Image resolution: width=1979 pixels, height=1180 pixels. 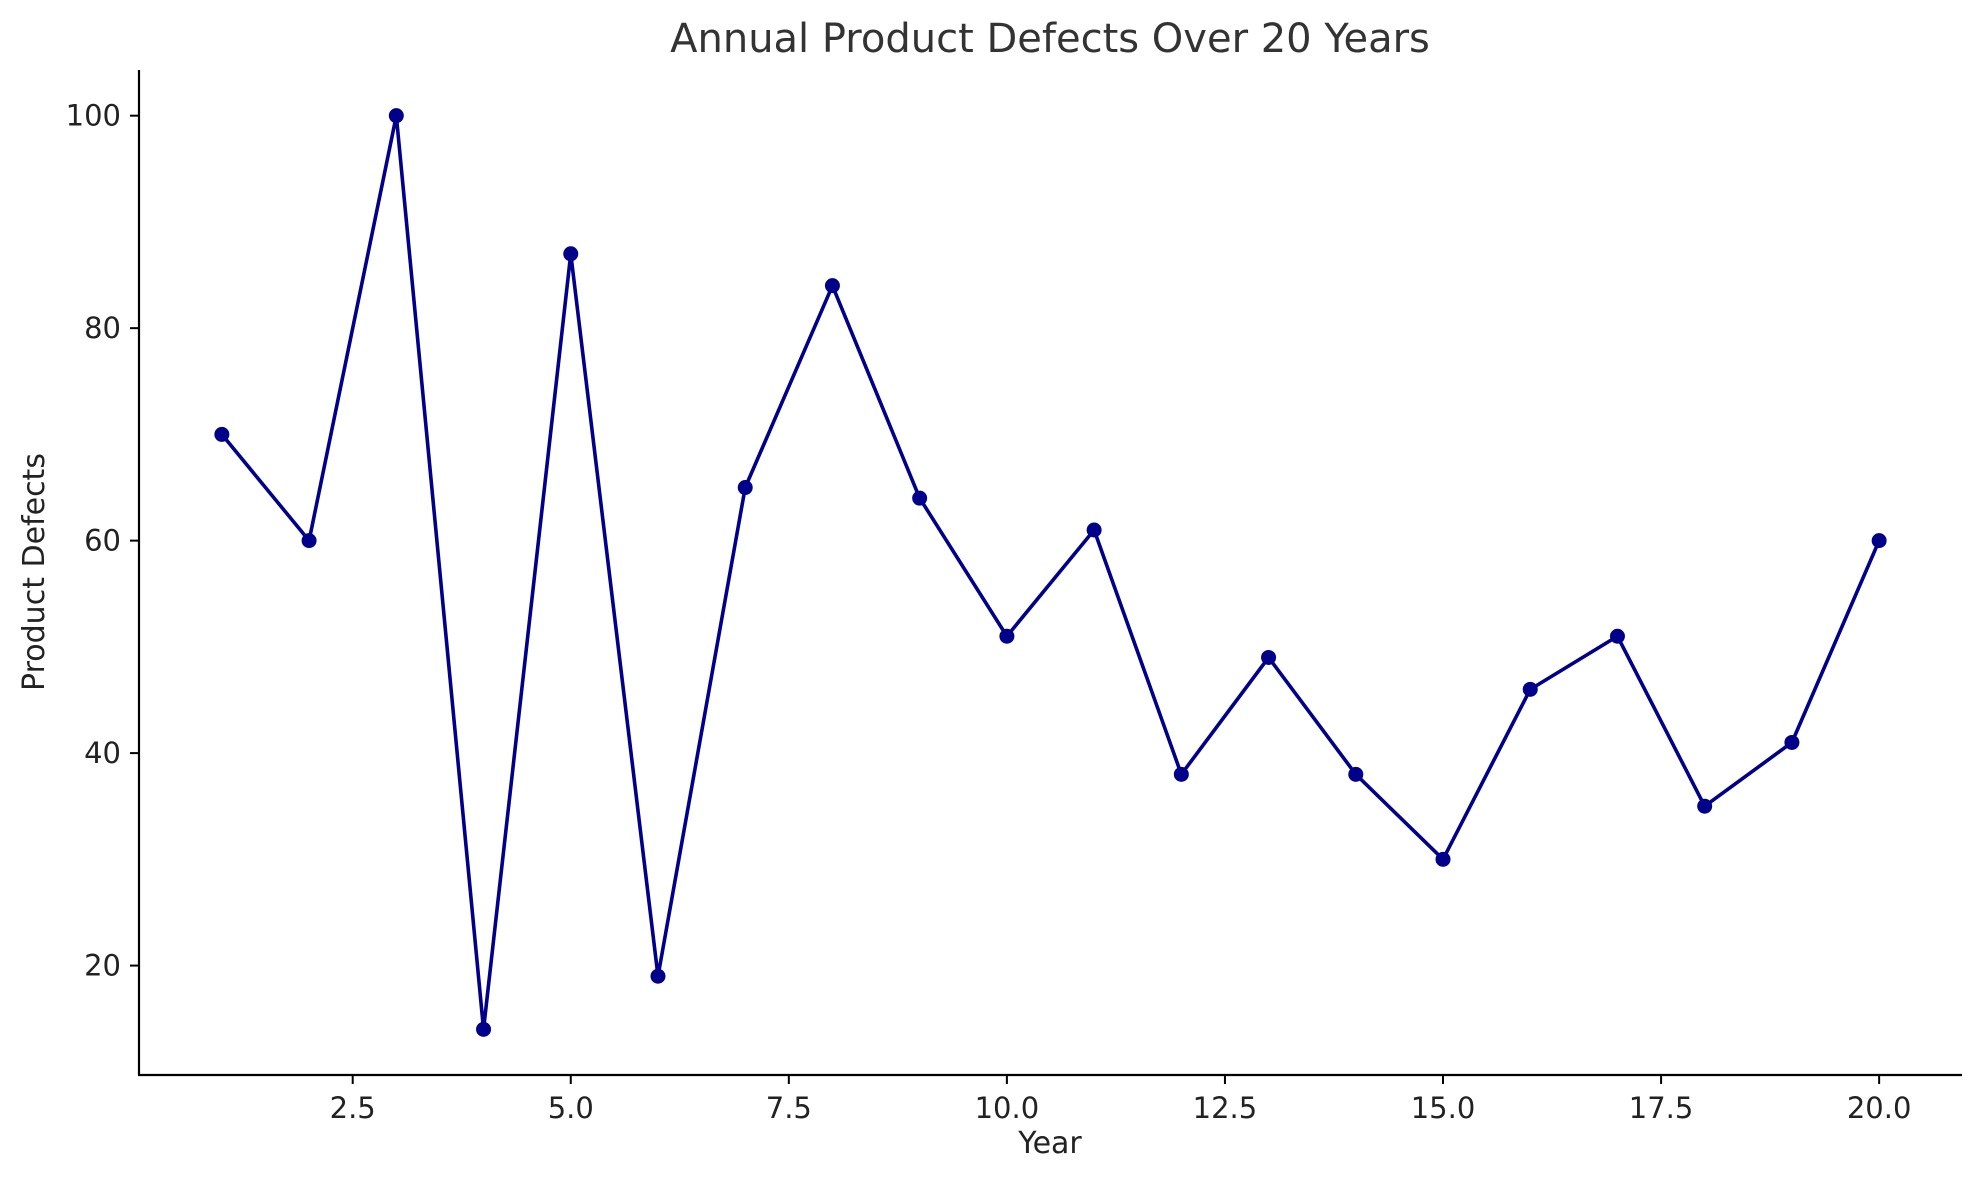 I want to click on x-tick-label: 5.0, so click(x=571, y=1108).